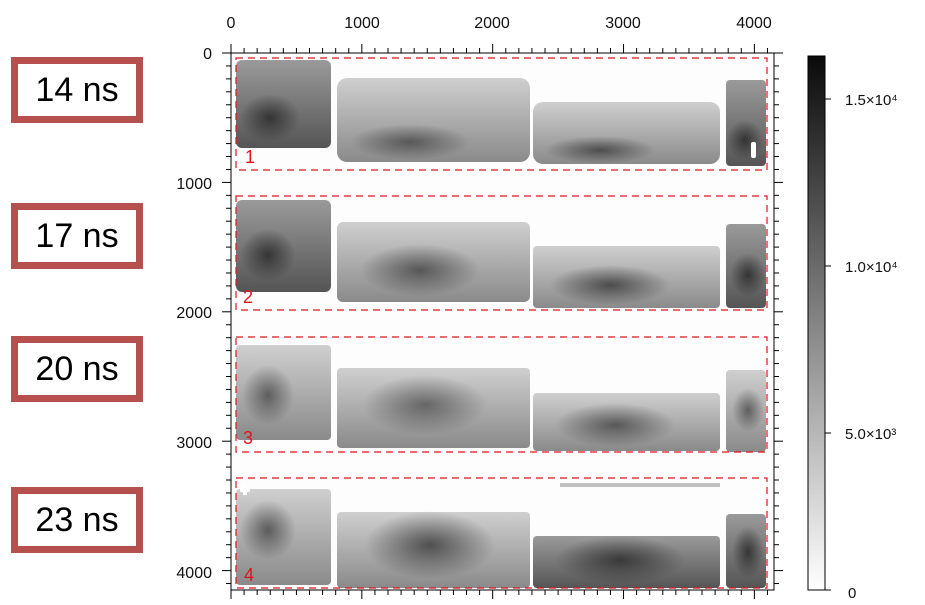 This screenshot has width=925, height=605. I want to click on y-tick-label-2000: 2000, so click(194, 313).